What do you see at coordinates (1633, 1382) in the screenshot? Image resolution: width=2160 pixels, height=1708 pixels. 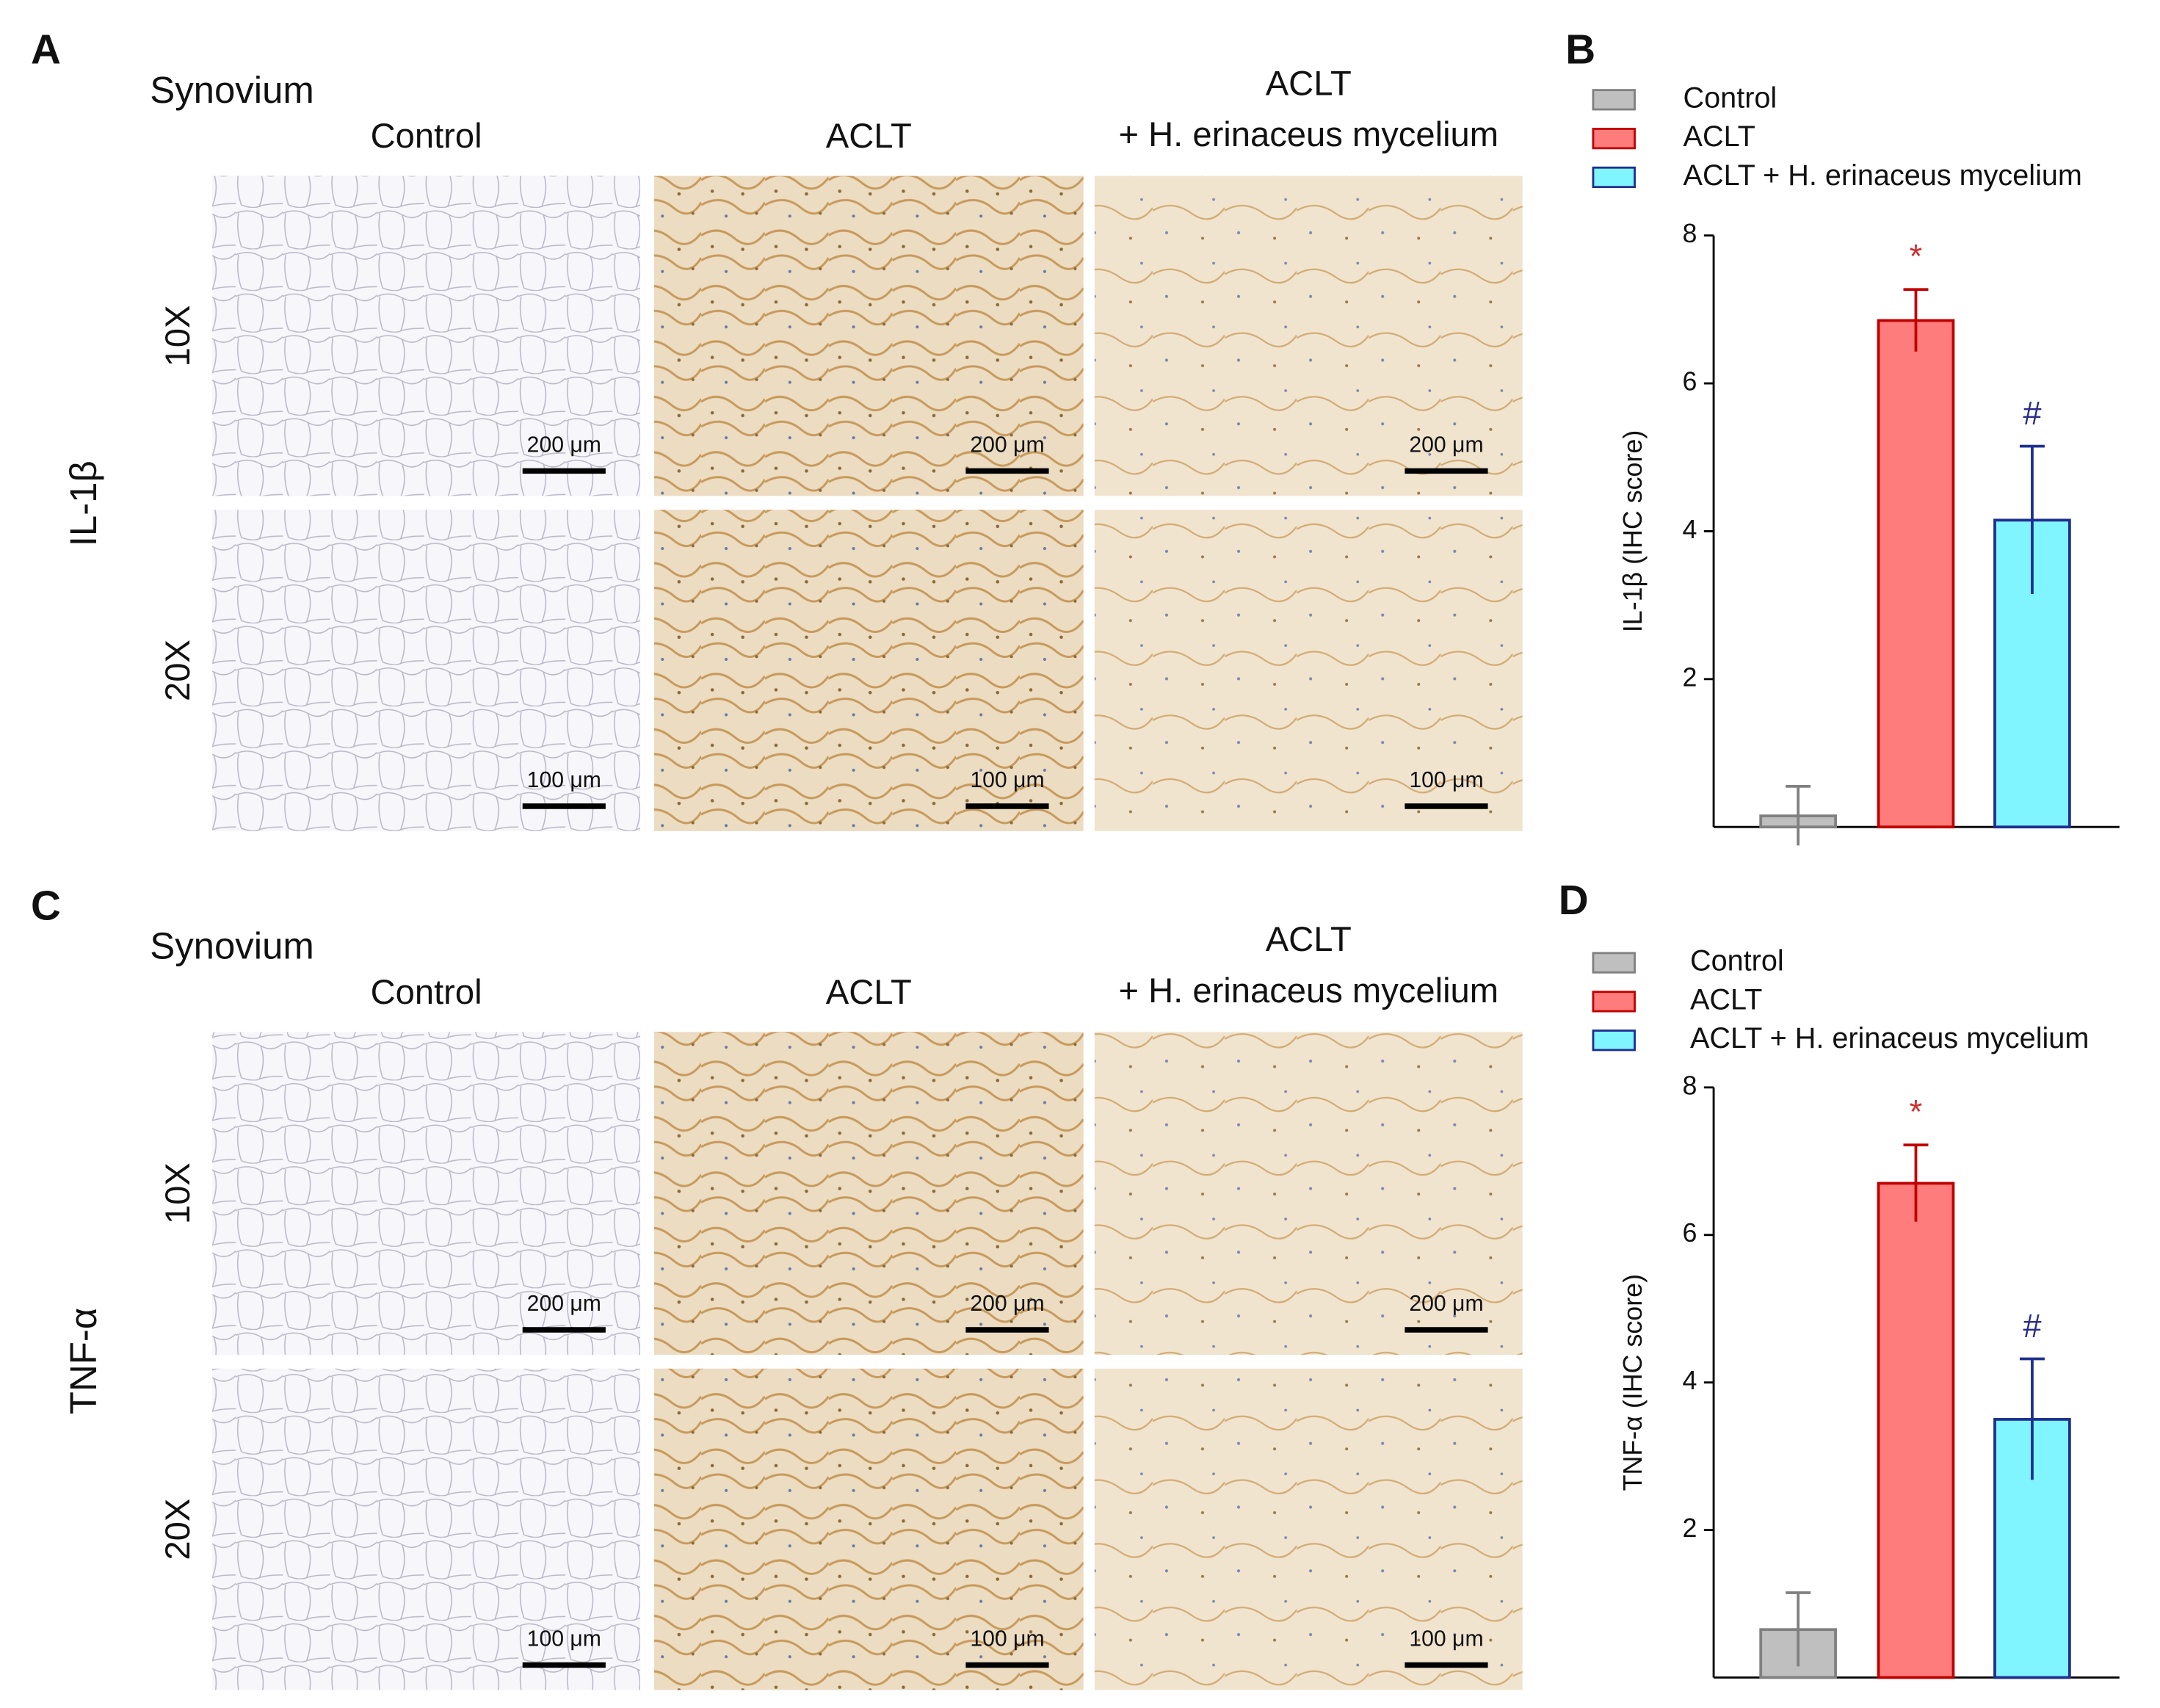 I see `y-axis-label: TNF-α (IHC score)` at bounding box center [1633, 1382].